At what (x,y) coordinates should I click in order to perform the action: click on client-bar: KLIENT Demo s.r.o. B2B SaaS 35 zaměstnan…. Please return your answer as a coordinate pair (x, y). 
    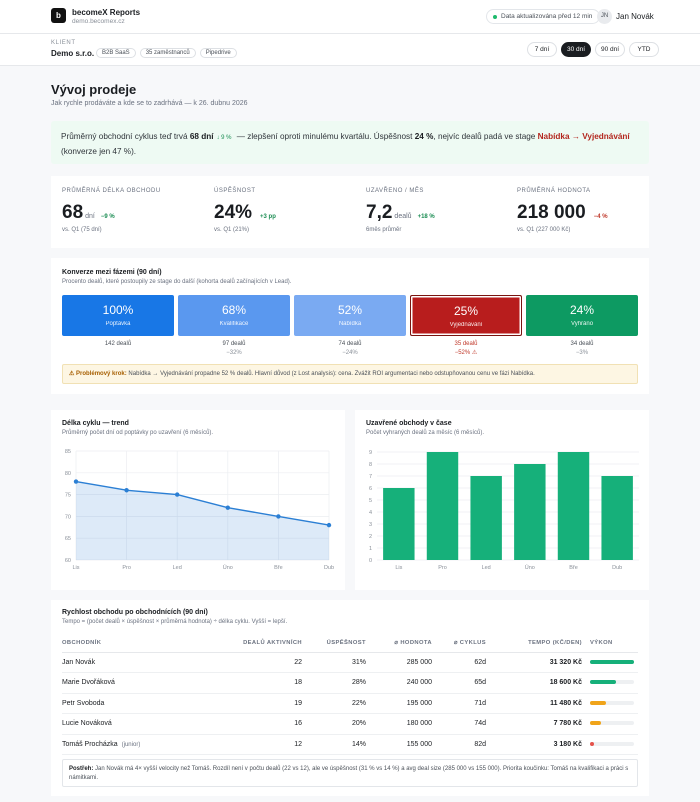
    Looking at the image, I should click on (350, 50).